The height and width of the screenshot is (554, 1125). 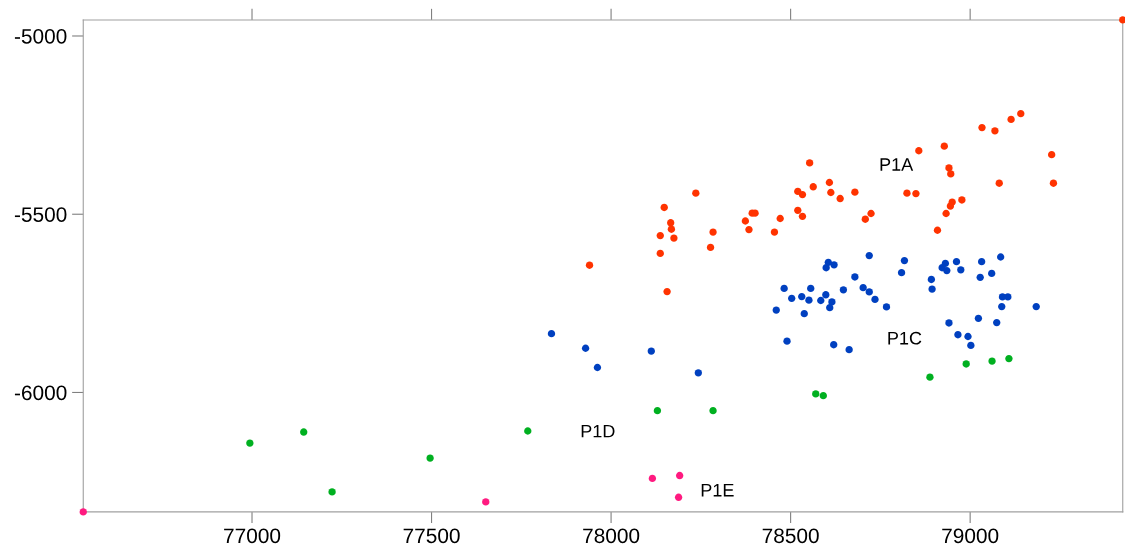 I want to click on y-tick-label: -5500, so click(x=40, y=214).